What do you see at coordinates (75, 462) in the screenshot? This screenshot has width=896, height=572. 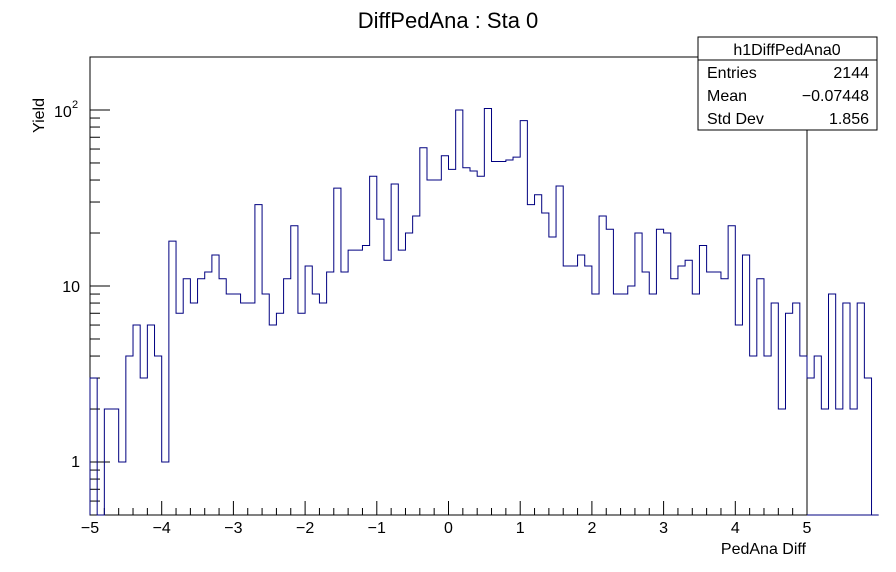 I see `y-tick-label-1: 1` at bounding box center [75, 462].